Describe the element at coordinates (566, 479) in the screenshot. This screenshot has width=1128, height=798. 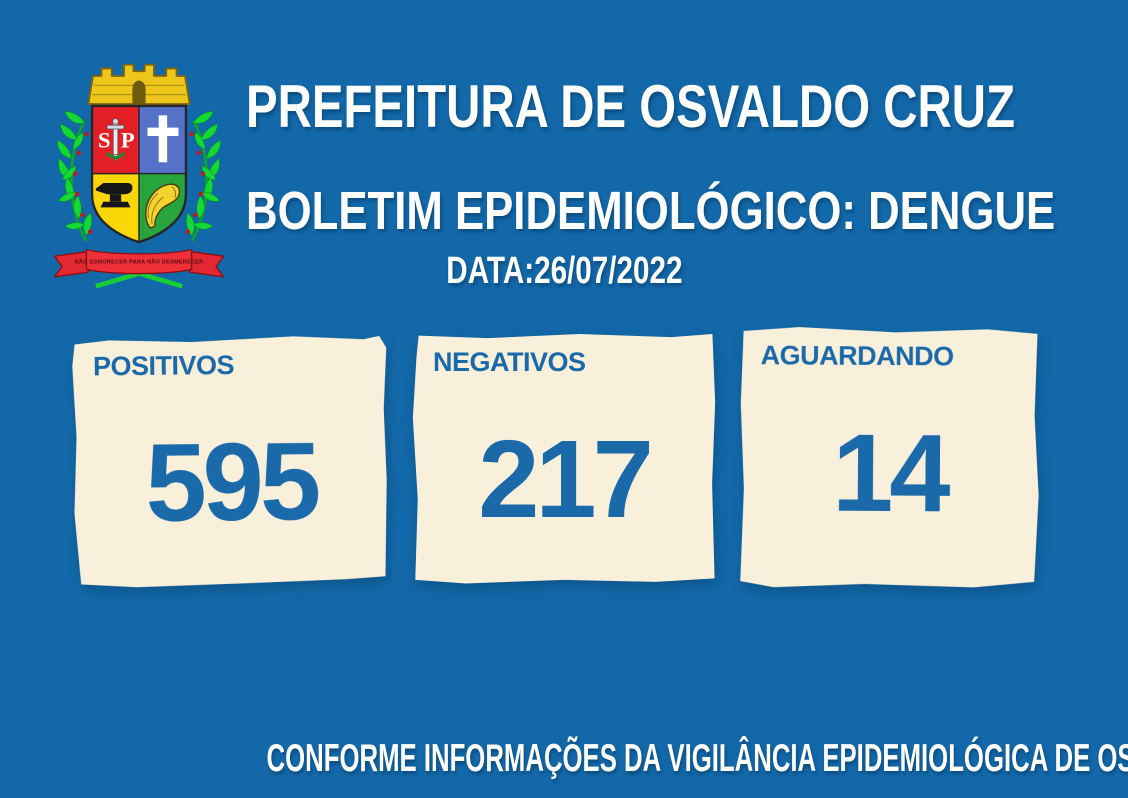
I see `stat-value-negativos: 217` at that location.